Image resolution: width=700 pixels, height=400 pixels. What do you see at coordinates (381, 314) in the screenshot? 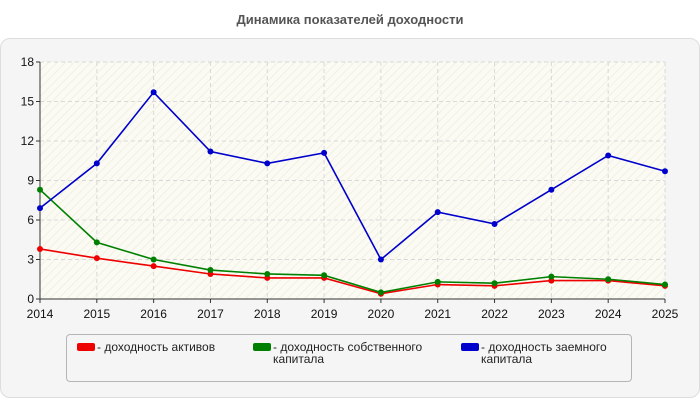
I see `x-tick-label: 2020` at bounding box center [381, 314].